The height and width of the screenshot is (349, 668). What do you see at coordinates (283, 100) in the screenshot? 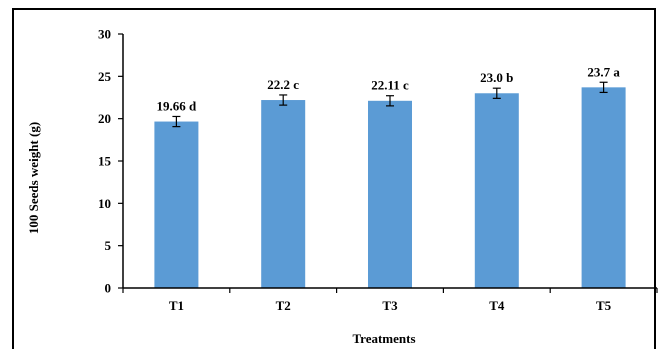
I see `error-bar-t2` at bounding box center [283, 100].